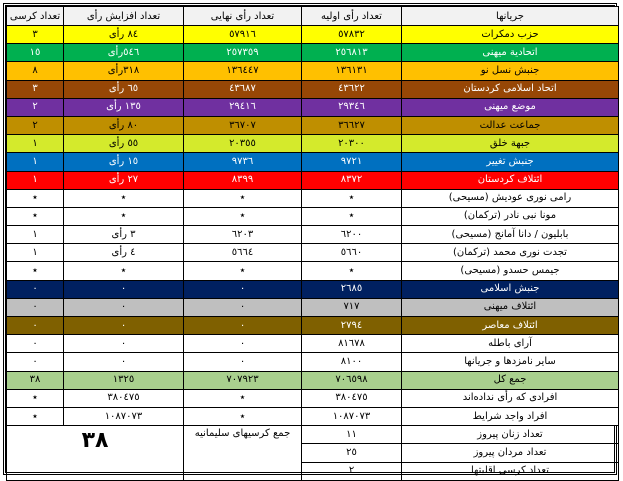  I want to click on final-votes: ٥٧٩١٦, so click(242, 34).